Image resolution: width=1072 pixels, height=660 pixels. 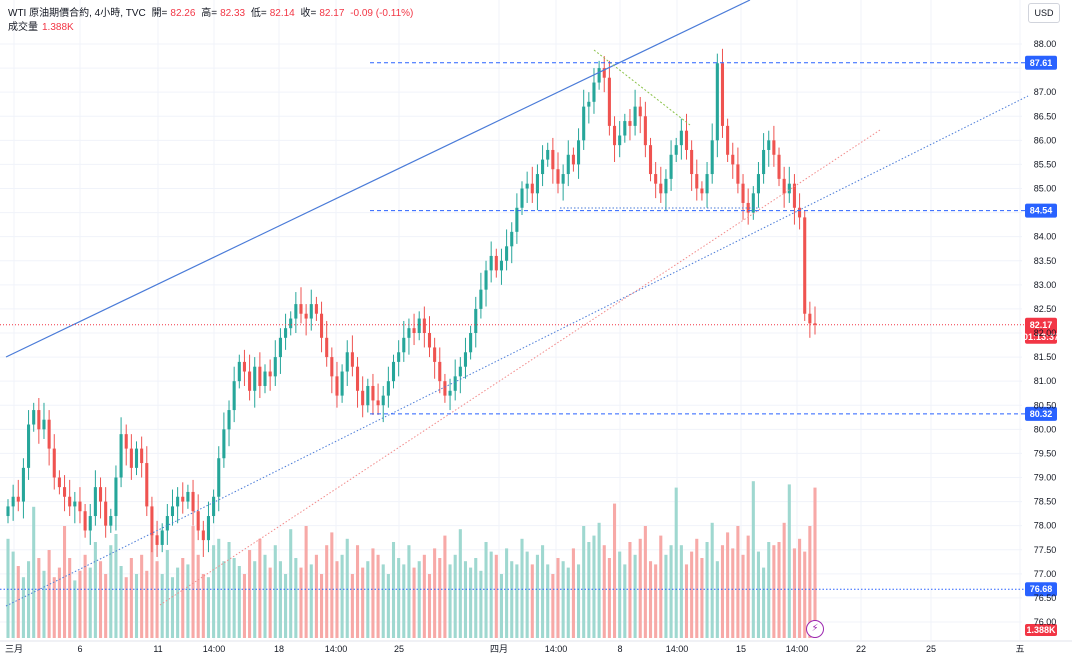 I want to click on y-tick-label: 83.50, so click(x=1045, y=261).